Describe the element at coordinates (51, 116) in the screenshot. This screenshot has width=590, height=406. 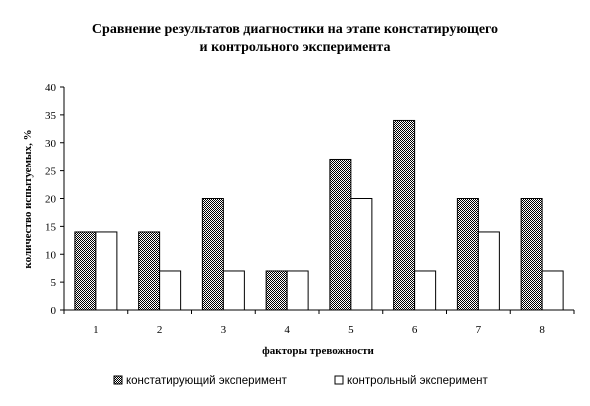
I see `y-tick-label: 35` at that location.